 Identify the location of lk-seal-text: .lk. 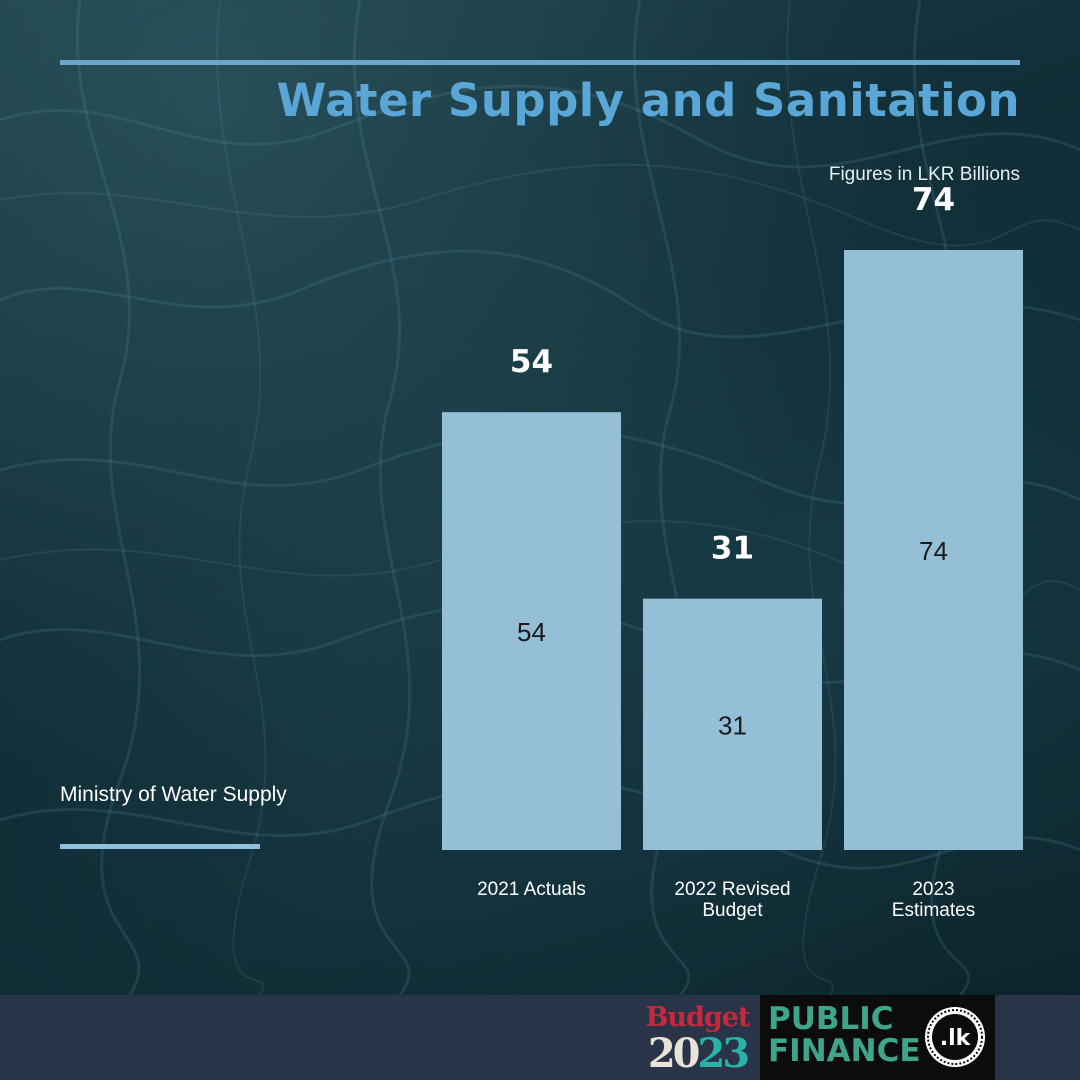
(956, 1038).